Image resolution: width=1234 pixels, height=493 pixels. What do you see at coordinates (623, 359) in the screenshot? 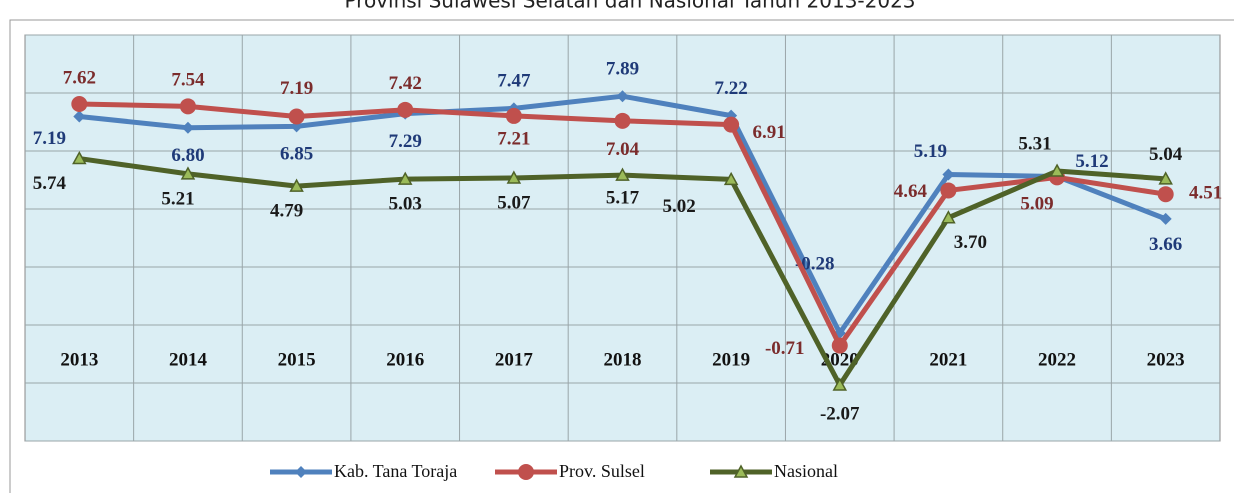
I see `x-tick-label: 2018` at bounding box center [623, 359].